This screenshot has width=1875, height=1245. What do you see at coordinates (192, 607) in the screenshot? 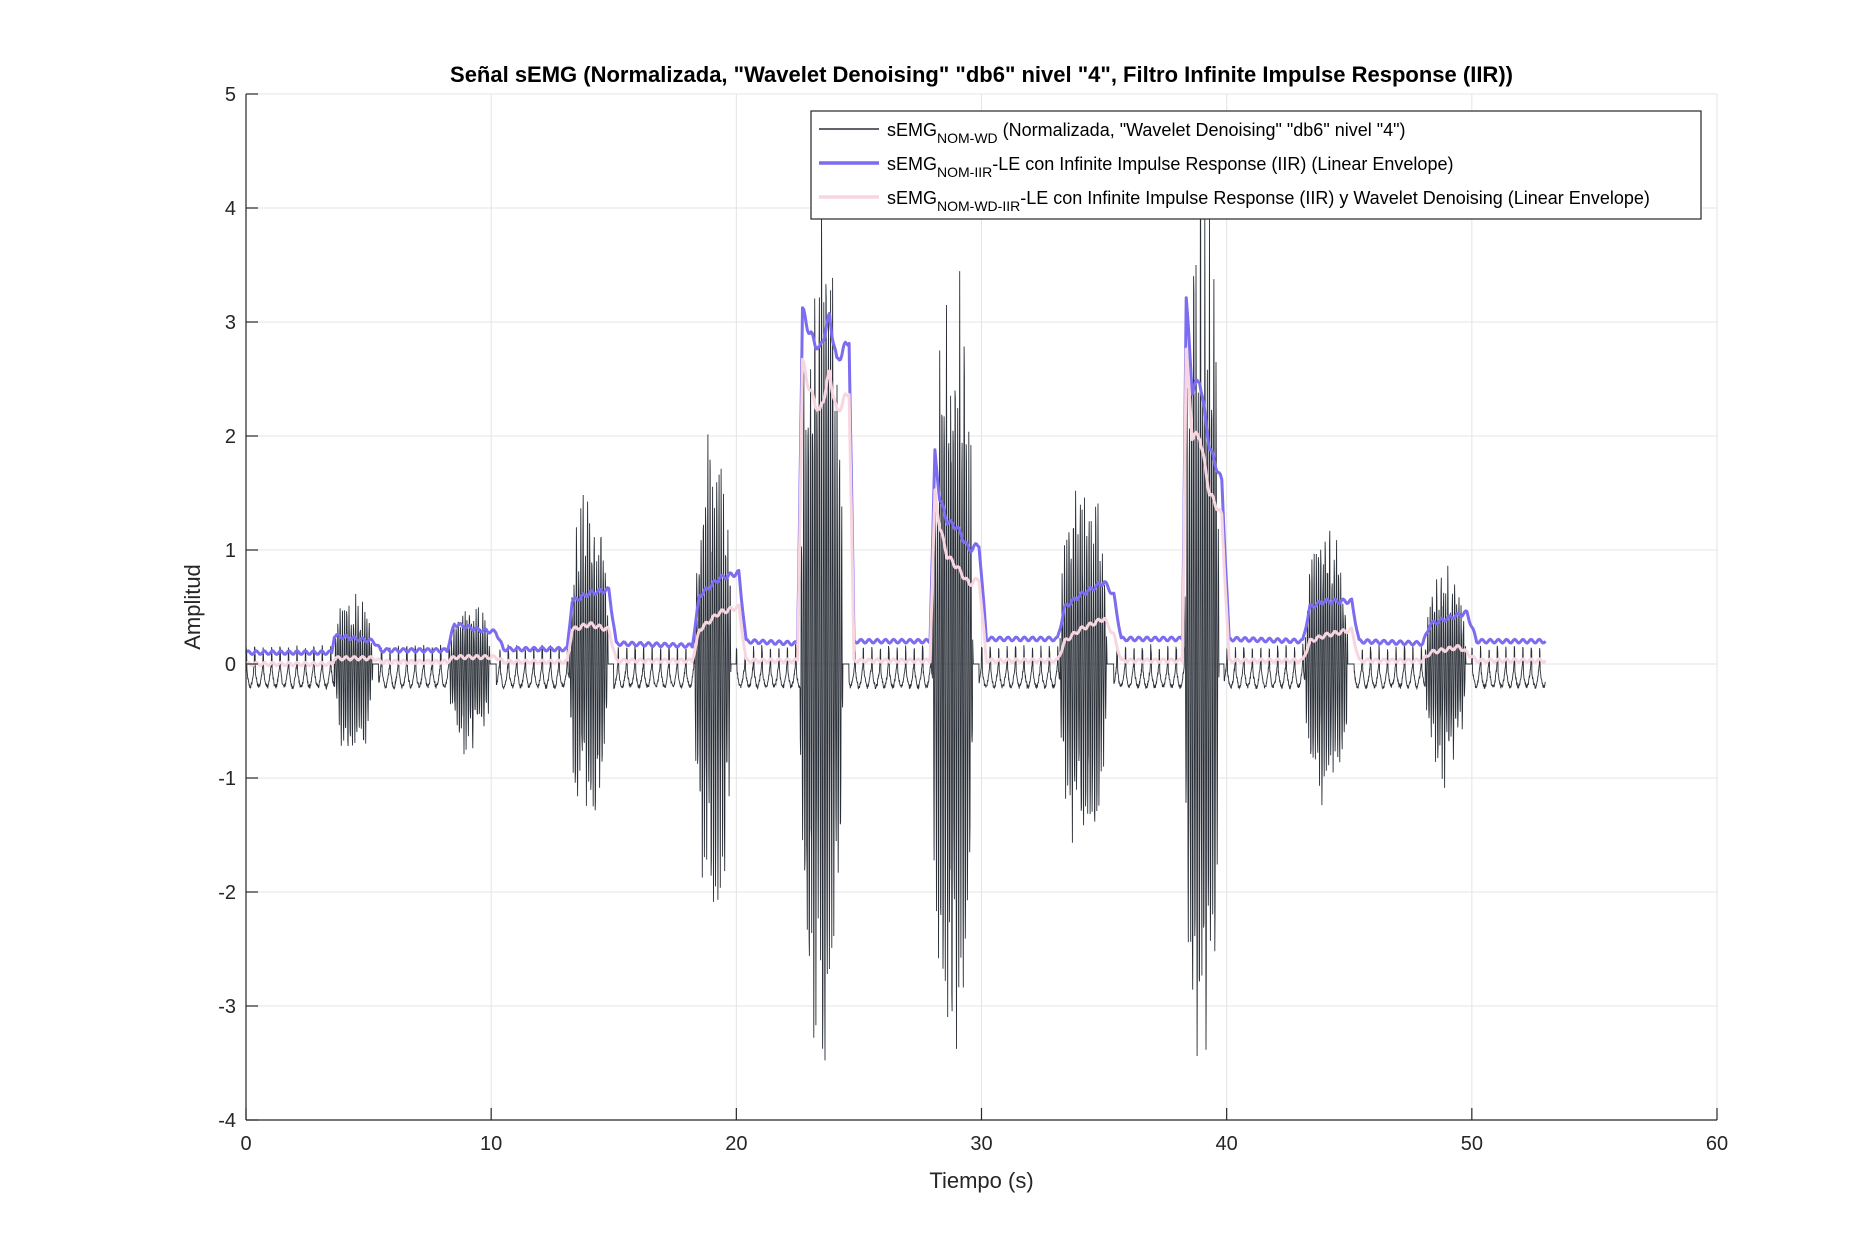
I see `y-axis-label: Amplitud` at bounding box center [192, 607].